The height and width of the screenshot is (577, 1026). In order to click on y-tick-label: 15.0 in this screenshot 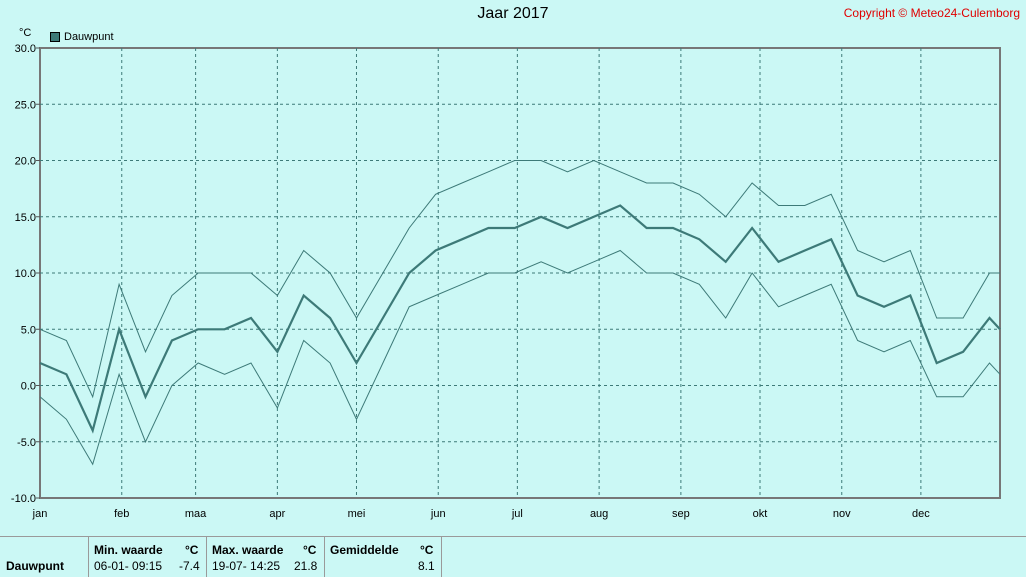, I will do `click(25, 218)`.